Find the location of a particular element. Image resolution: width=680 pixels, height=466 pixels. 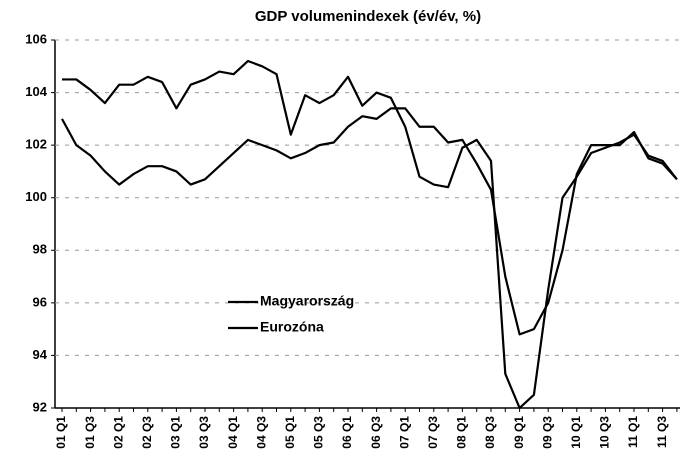

x-tick-label: 05 Q3 is located at coordinates (319, 432).